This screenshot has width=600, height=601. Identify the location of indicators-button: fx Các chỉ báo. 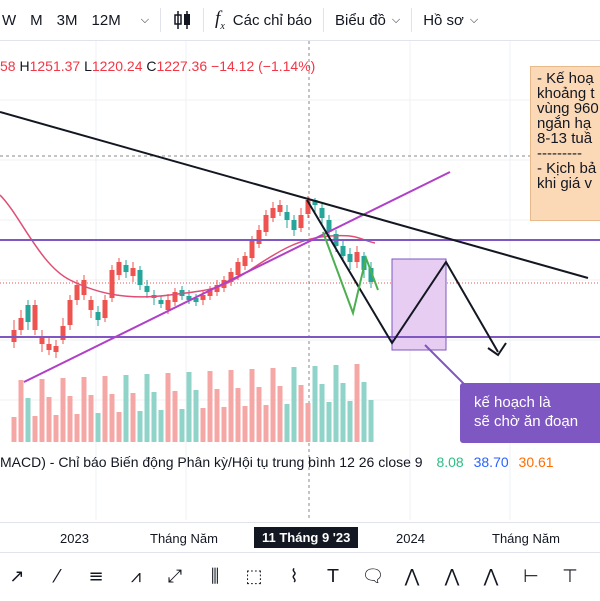
(263, 20).